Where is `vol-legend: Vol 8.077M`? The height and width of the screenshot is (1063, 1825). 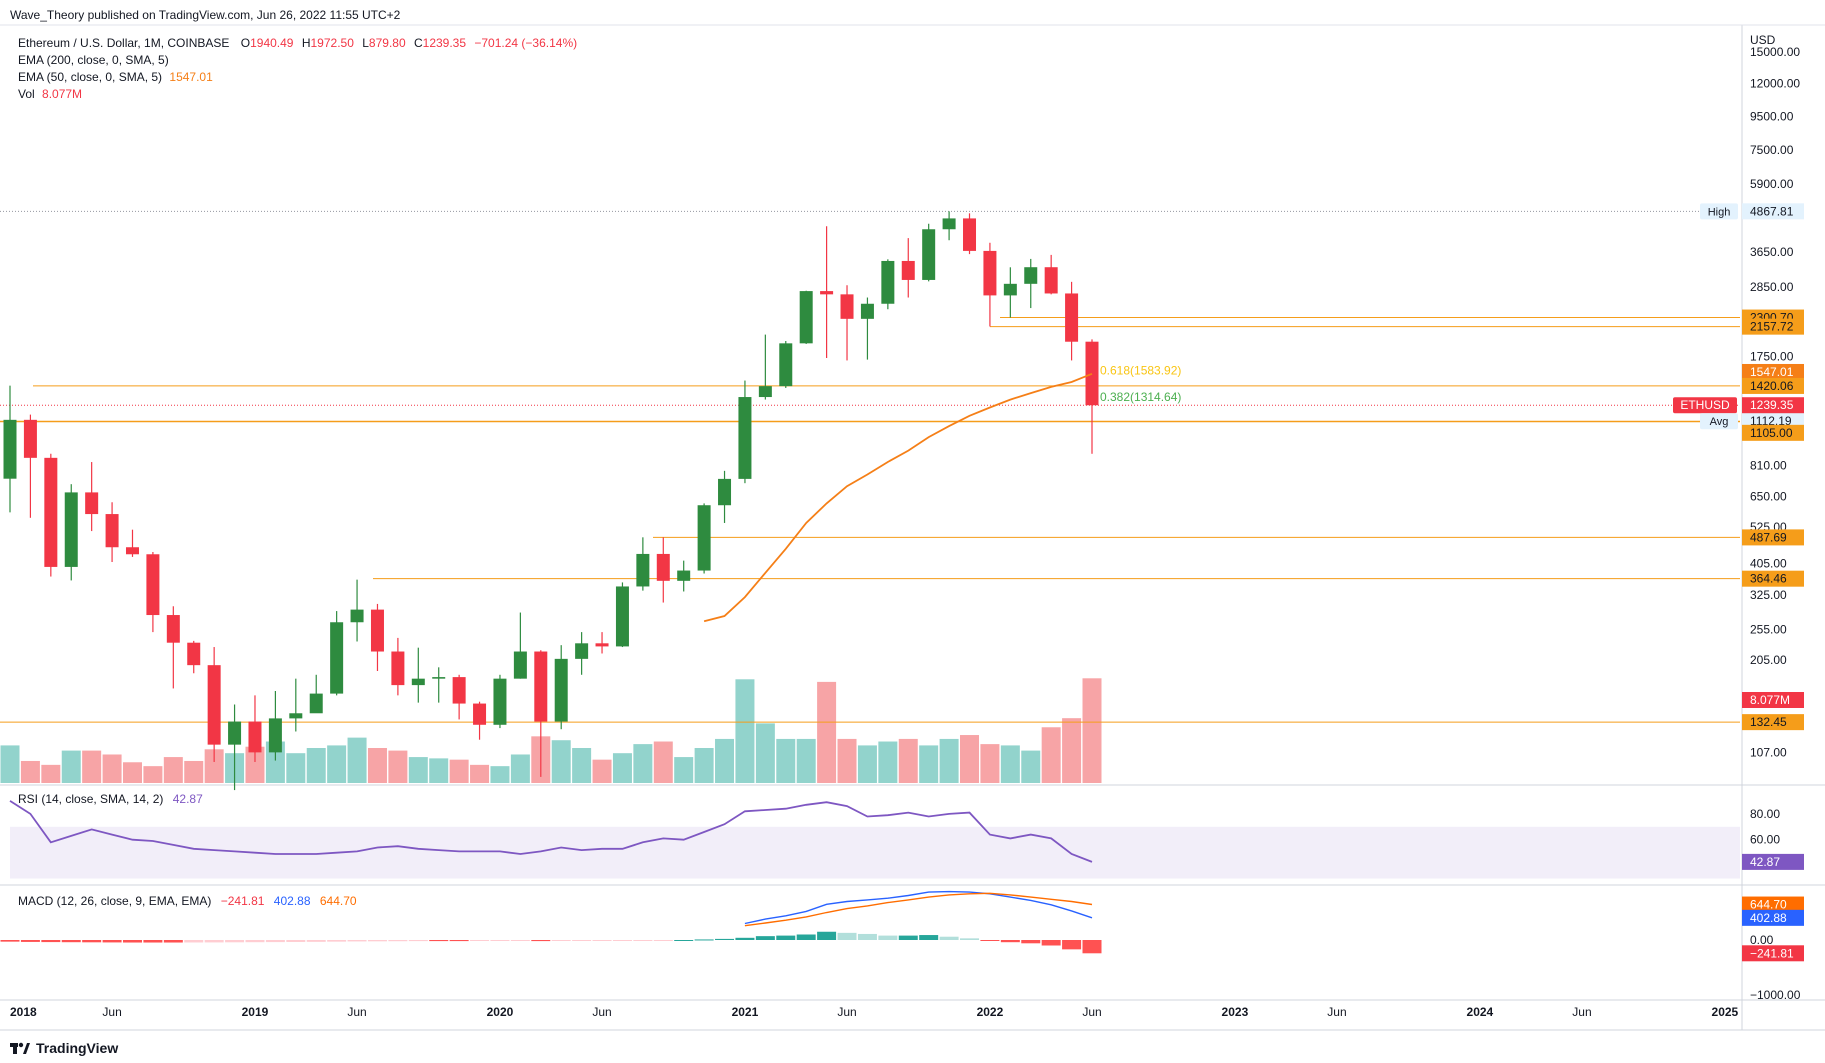 vol-legend: Vol 8.077M is located at coordinates (50, 94).